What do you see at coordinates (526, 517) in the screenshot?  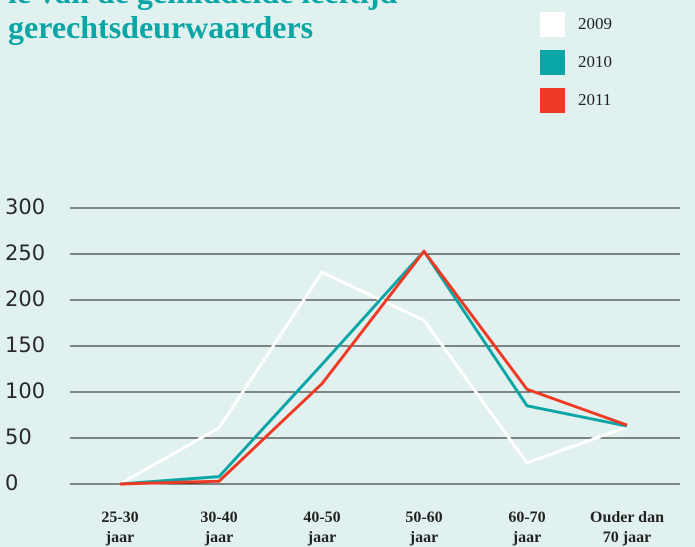 I see `x-tick-label: 60-70` at bounding box center [526, 517].